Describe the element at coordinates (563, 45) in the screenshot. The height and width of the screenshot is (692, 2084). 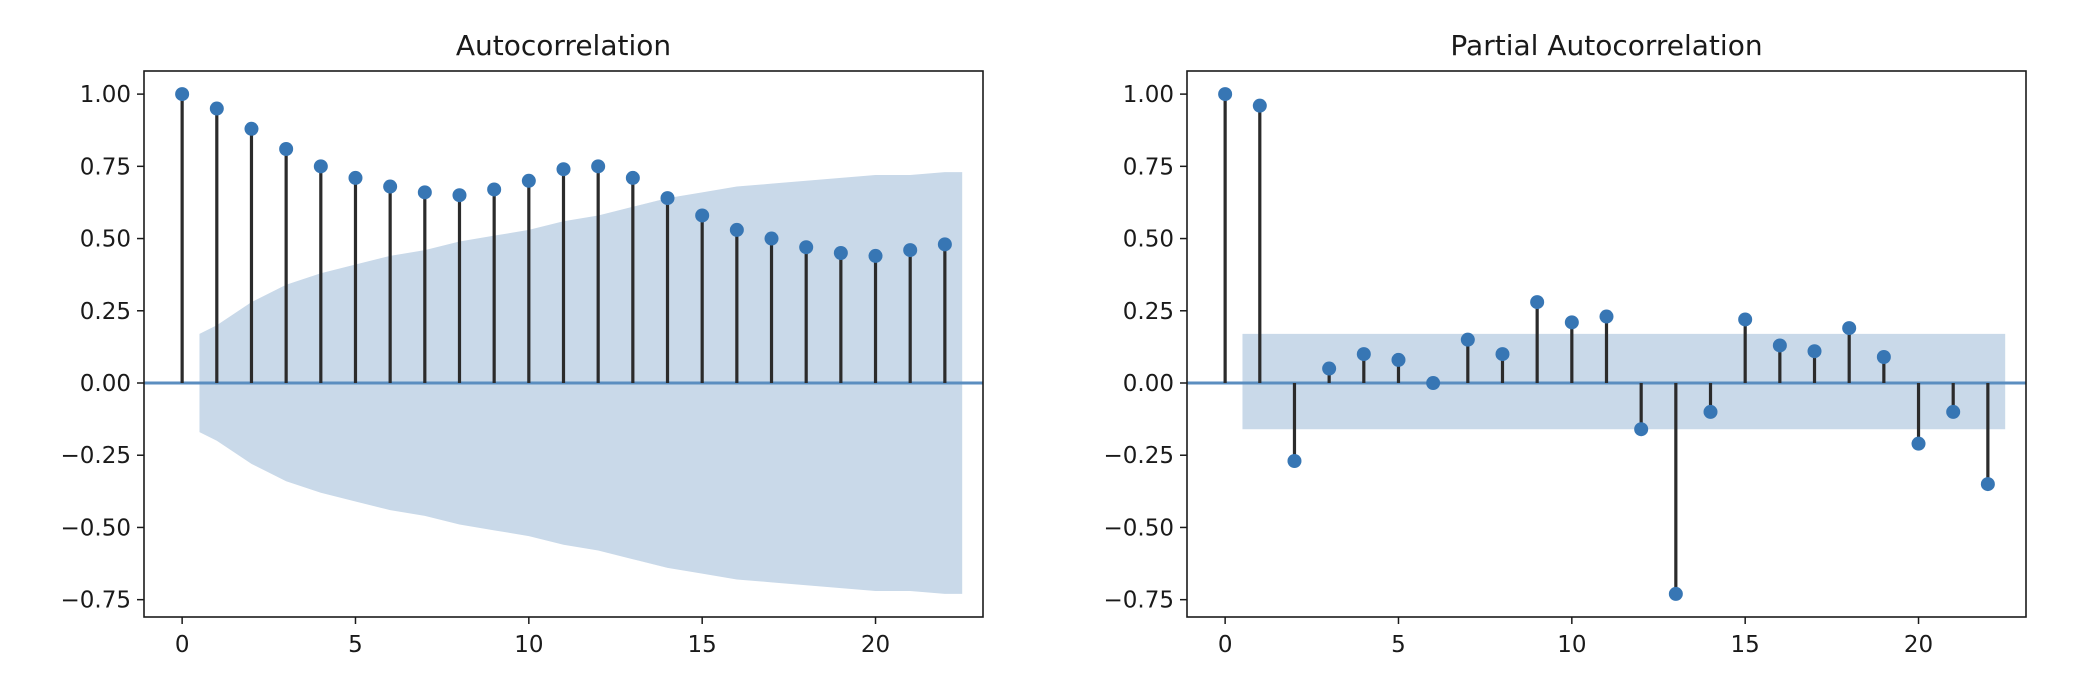
I see `chart-title: Autocorrelation` at that location.